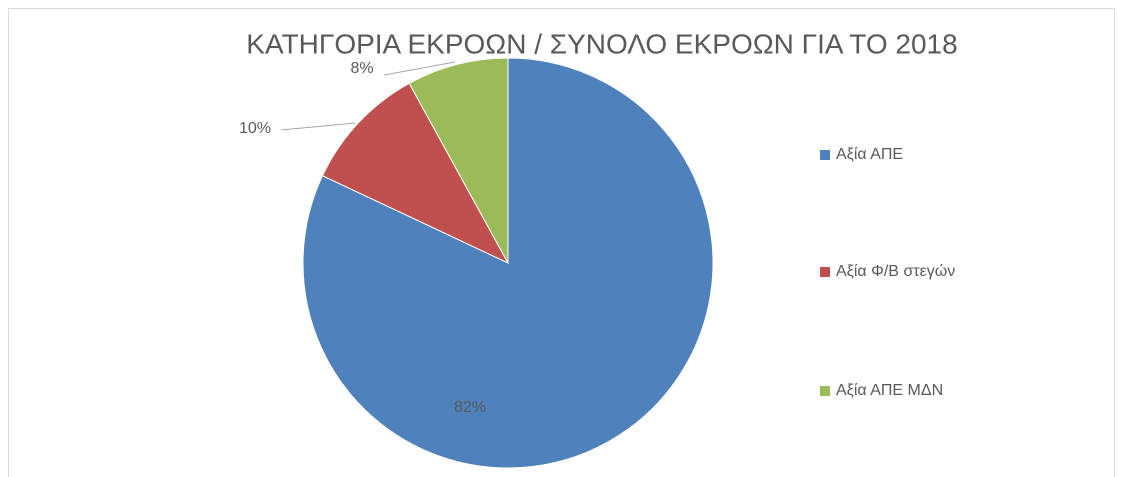 The height and width of the screenshot is (477, 1123). What do you see at coordinates (869, 154) in the screenshot?
I see `legend-label: Αξία ΑΠΕ` at bounding box center [869, 154].